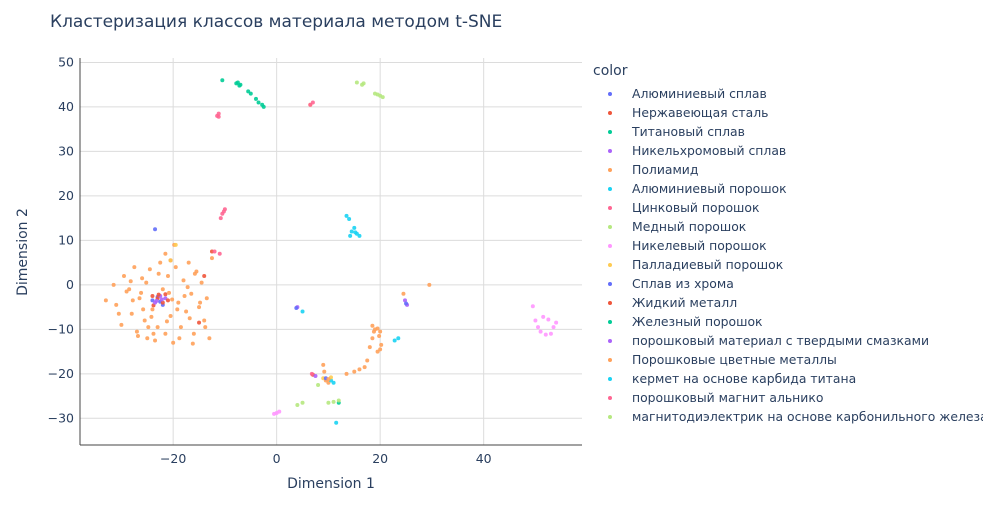 This screenshot has height=525, width=983. I want to click on legend-item: Алюминиевый порошок, so click(794, 188).